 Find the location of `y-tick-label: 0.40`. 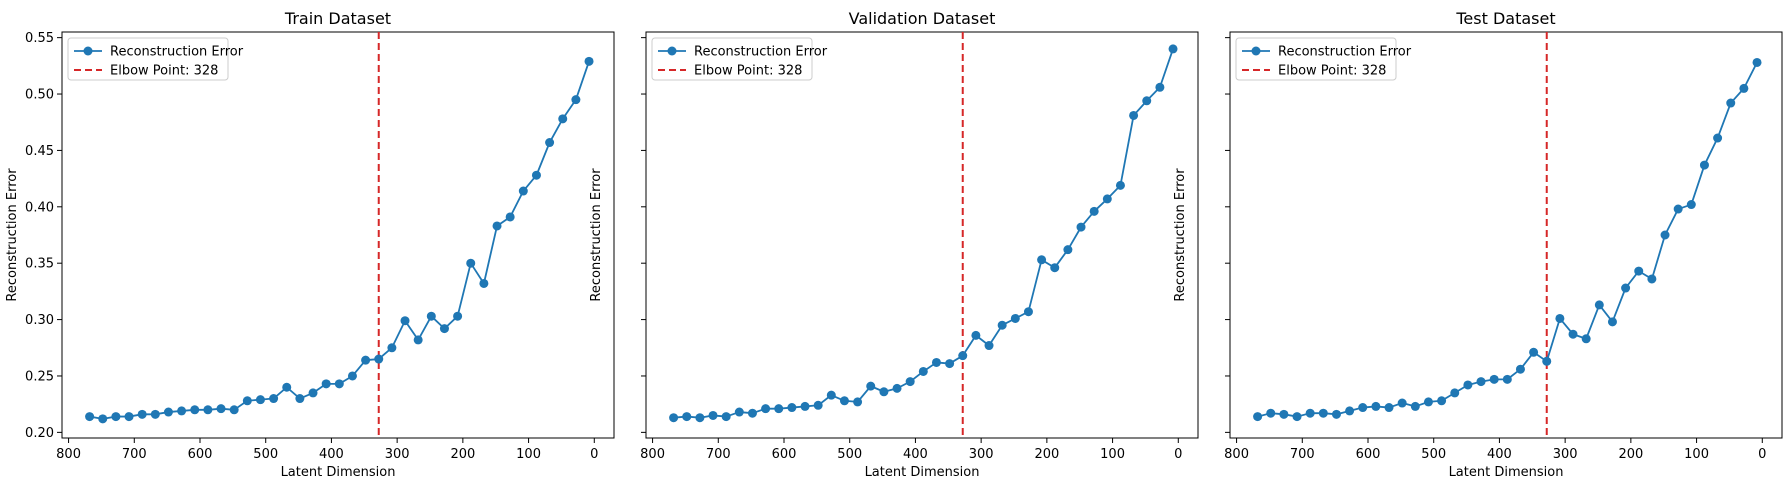

y-tick-label: 0.40 is located at coordinates (39, 207).